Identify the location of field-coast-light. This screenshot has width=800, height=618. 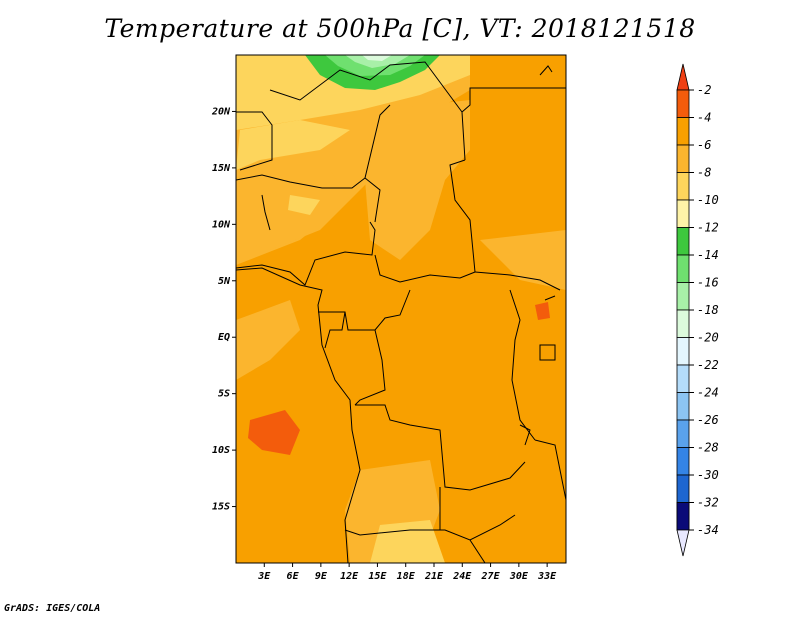
(268, 340).